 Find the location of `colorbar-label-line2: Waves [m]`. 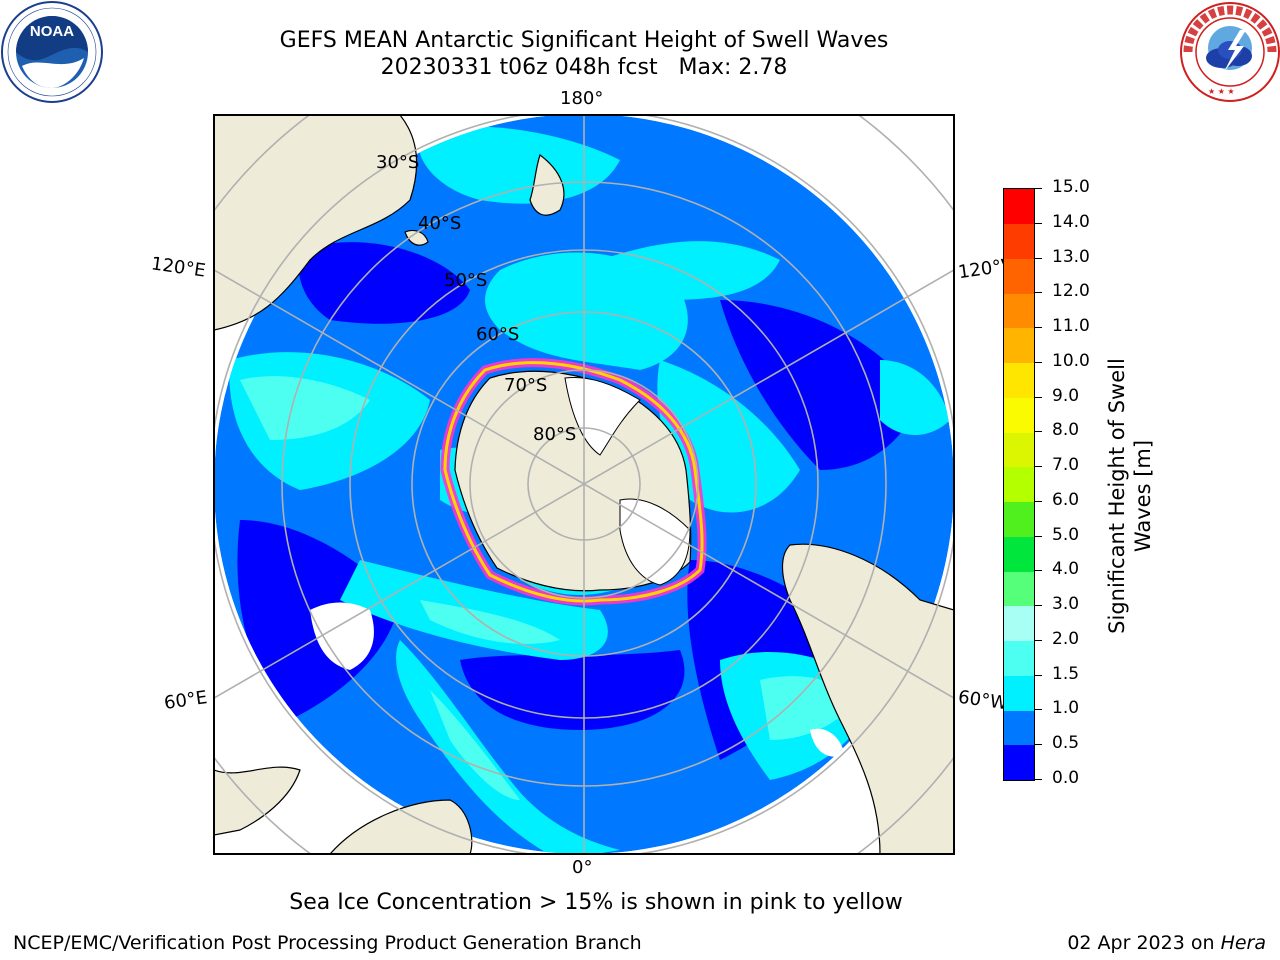

colorbar-label-line2: Waves [m] is located at coordinates (1143, 496).